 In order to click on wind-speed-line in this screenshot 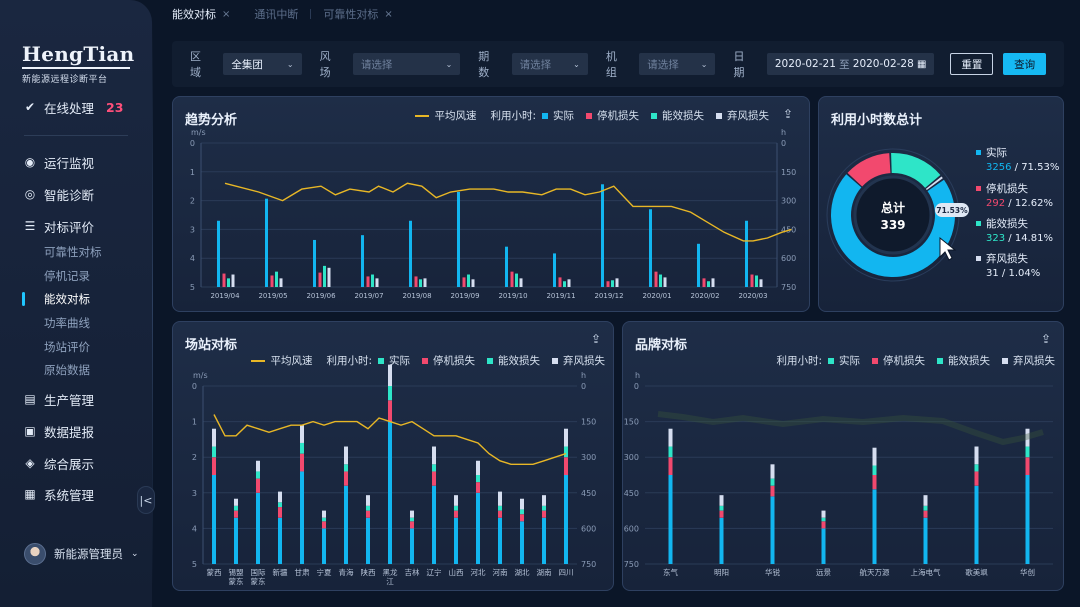, I will do `click(508, 212)`.